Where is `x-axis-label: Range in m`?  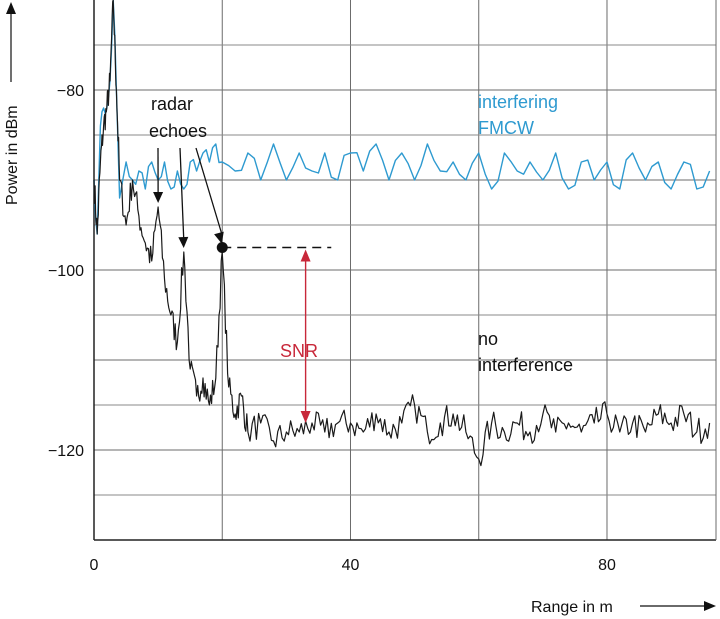
x-axis-label: Range in m is located at coordinates (572, 607).